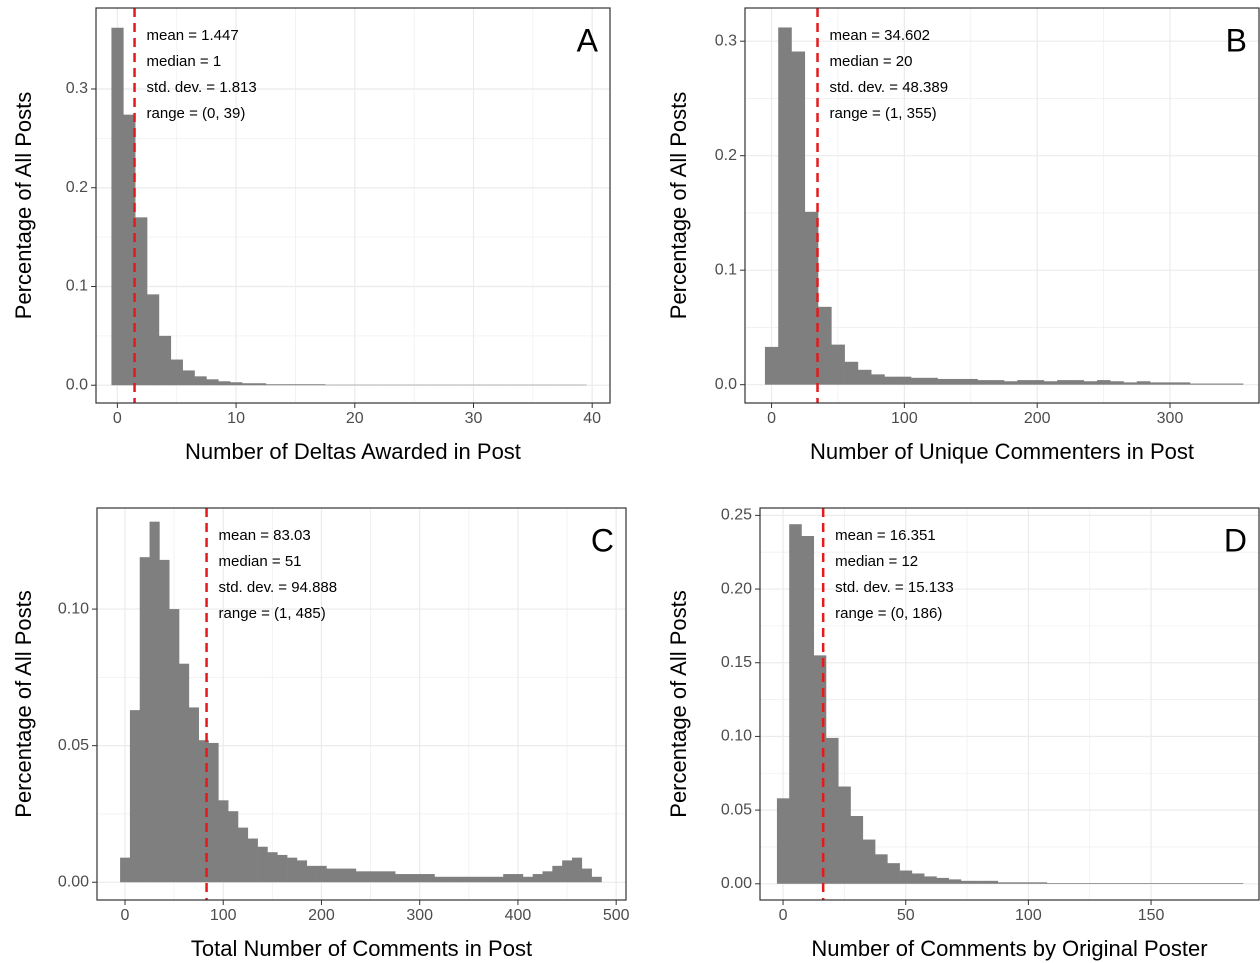  What do you see at coordinates (193, 35) in the screenshot?
I see `annotation: mean = 1.447` at bounding box center [193, 35].